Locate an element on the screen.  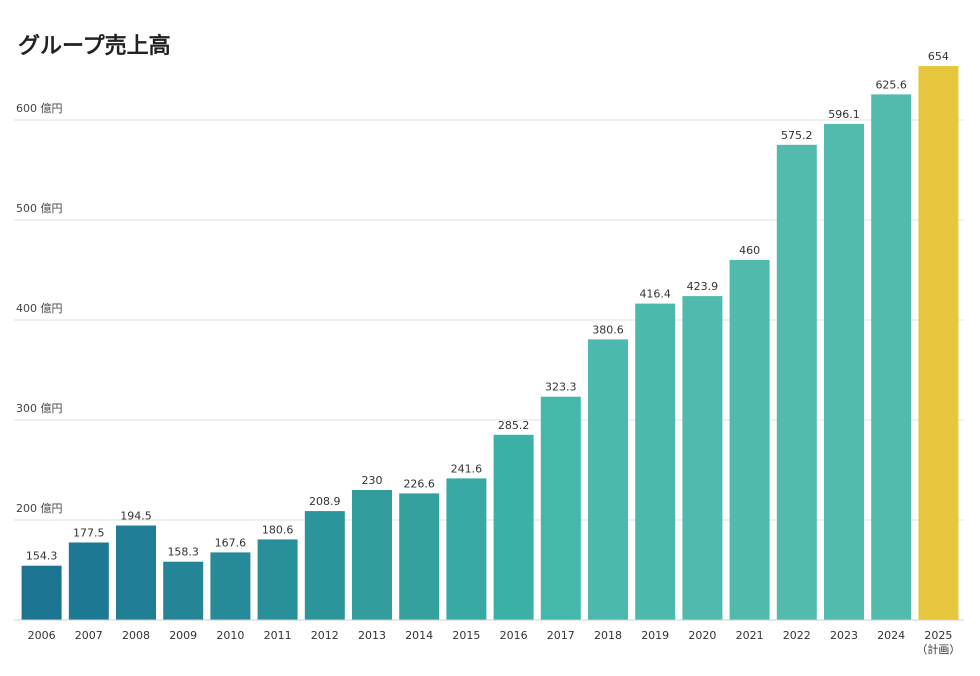
x-tick-label: 2025 is located at coordinates (938, 635).